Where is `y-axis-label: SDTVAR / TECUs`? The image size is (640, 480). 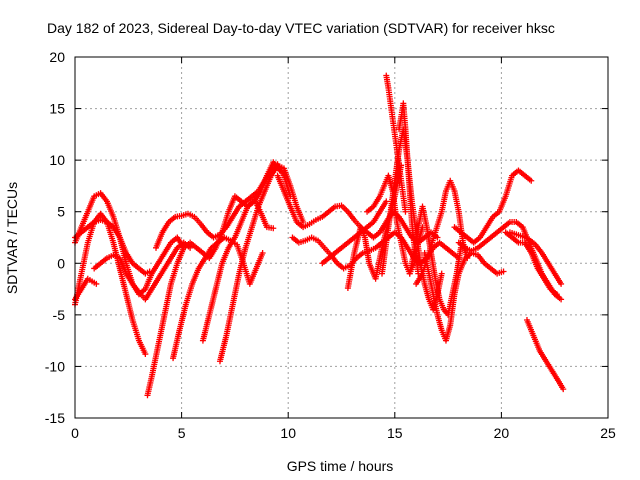 y-axis-label: SDTVAR / TECUs is located at coordinates (12, 238).